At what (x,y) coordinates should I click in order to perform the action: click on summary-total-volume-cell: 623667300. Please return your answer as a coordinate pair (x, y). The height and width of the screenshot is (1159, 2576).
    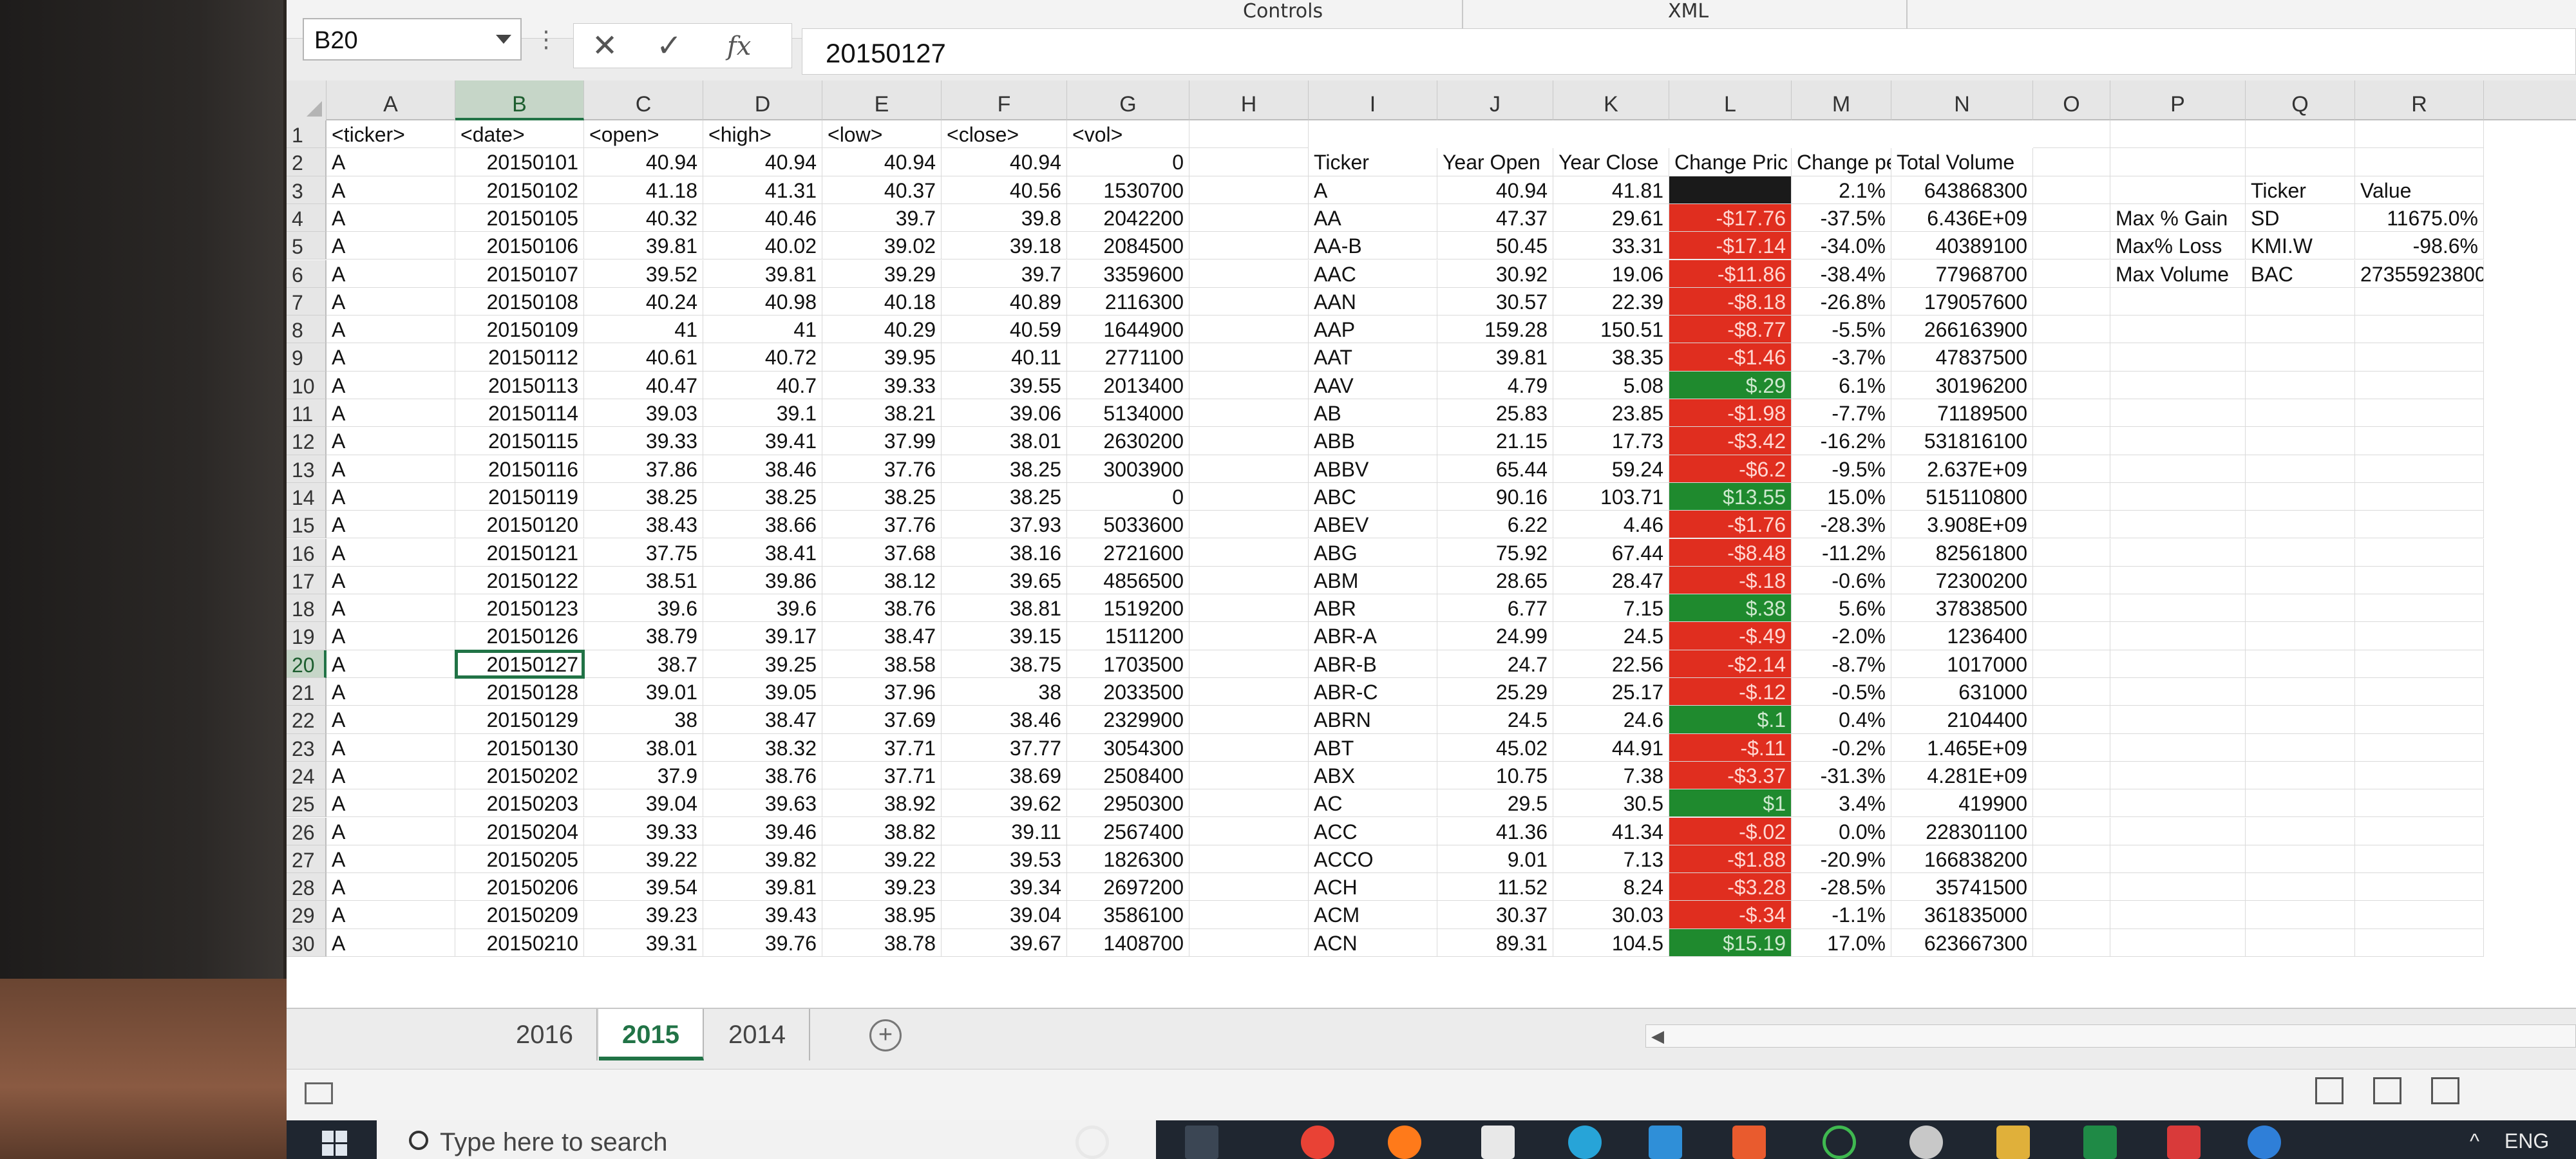
    Looking at the image, I should click on (1962, 942).